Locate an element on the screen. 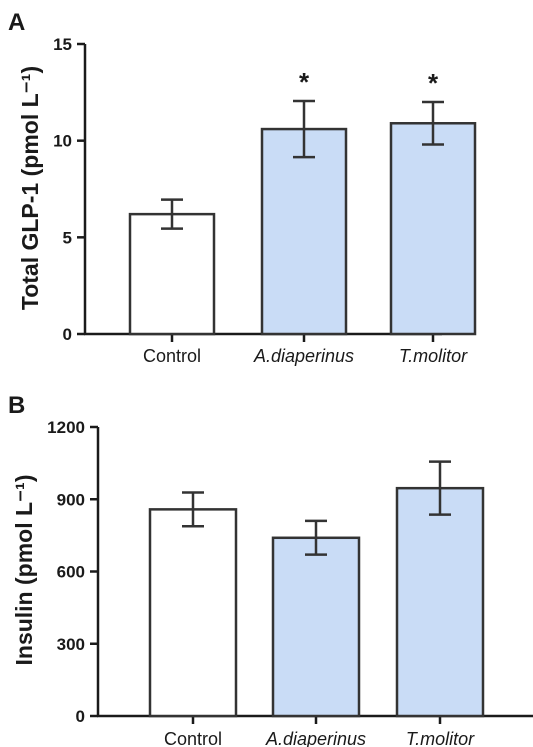  panel-b-category-label: T.molitor is located at coordinates (440, 738).